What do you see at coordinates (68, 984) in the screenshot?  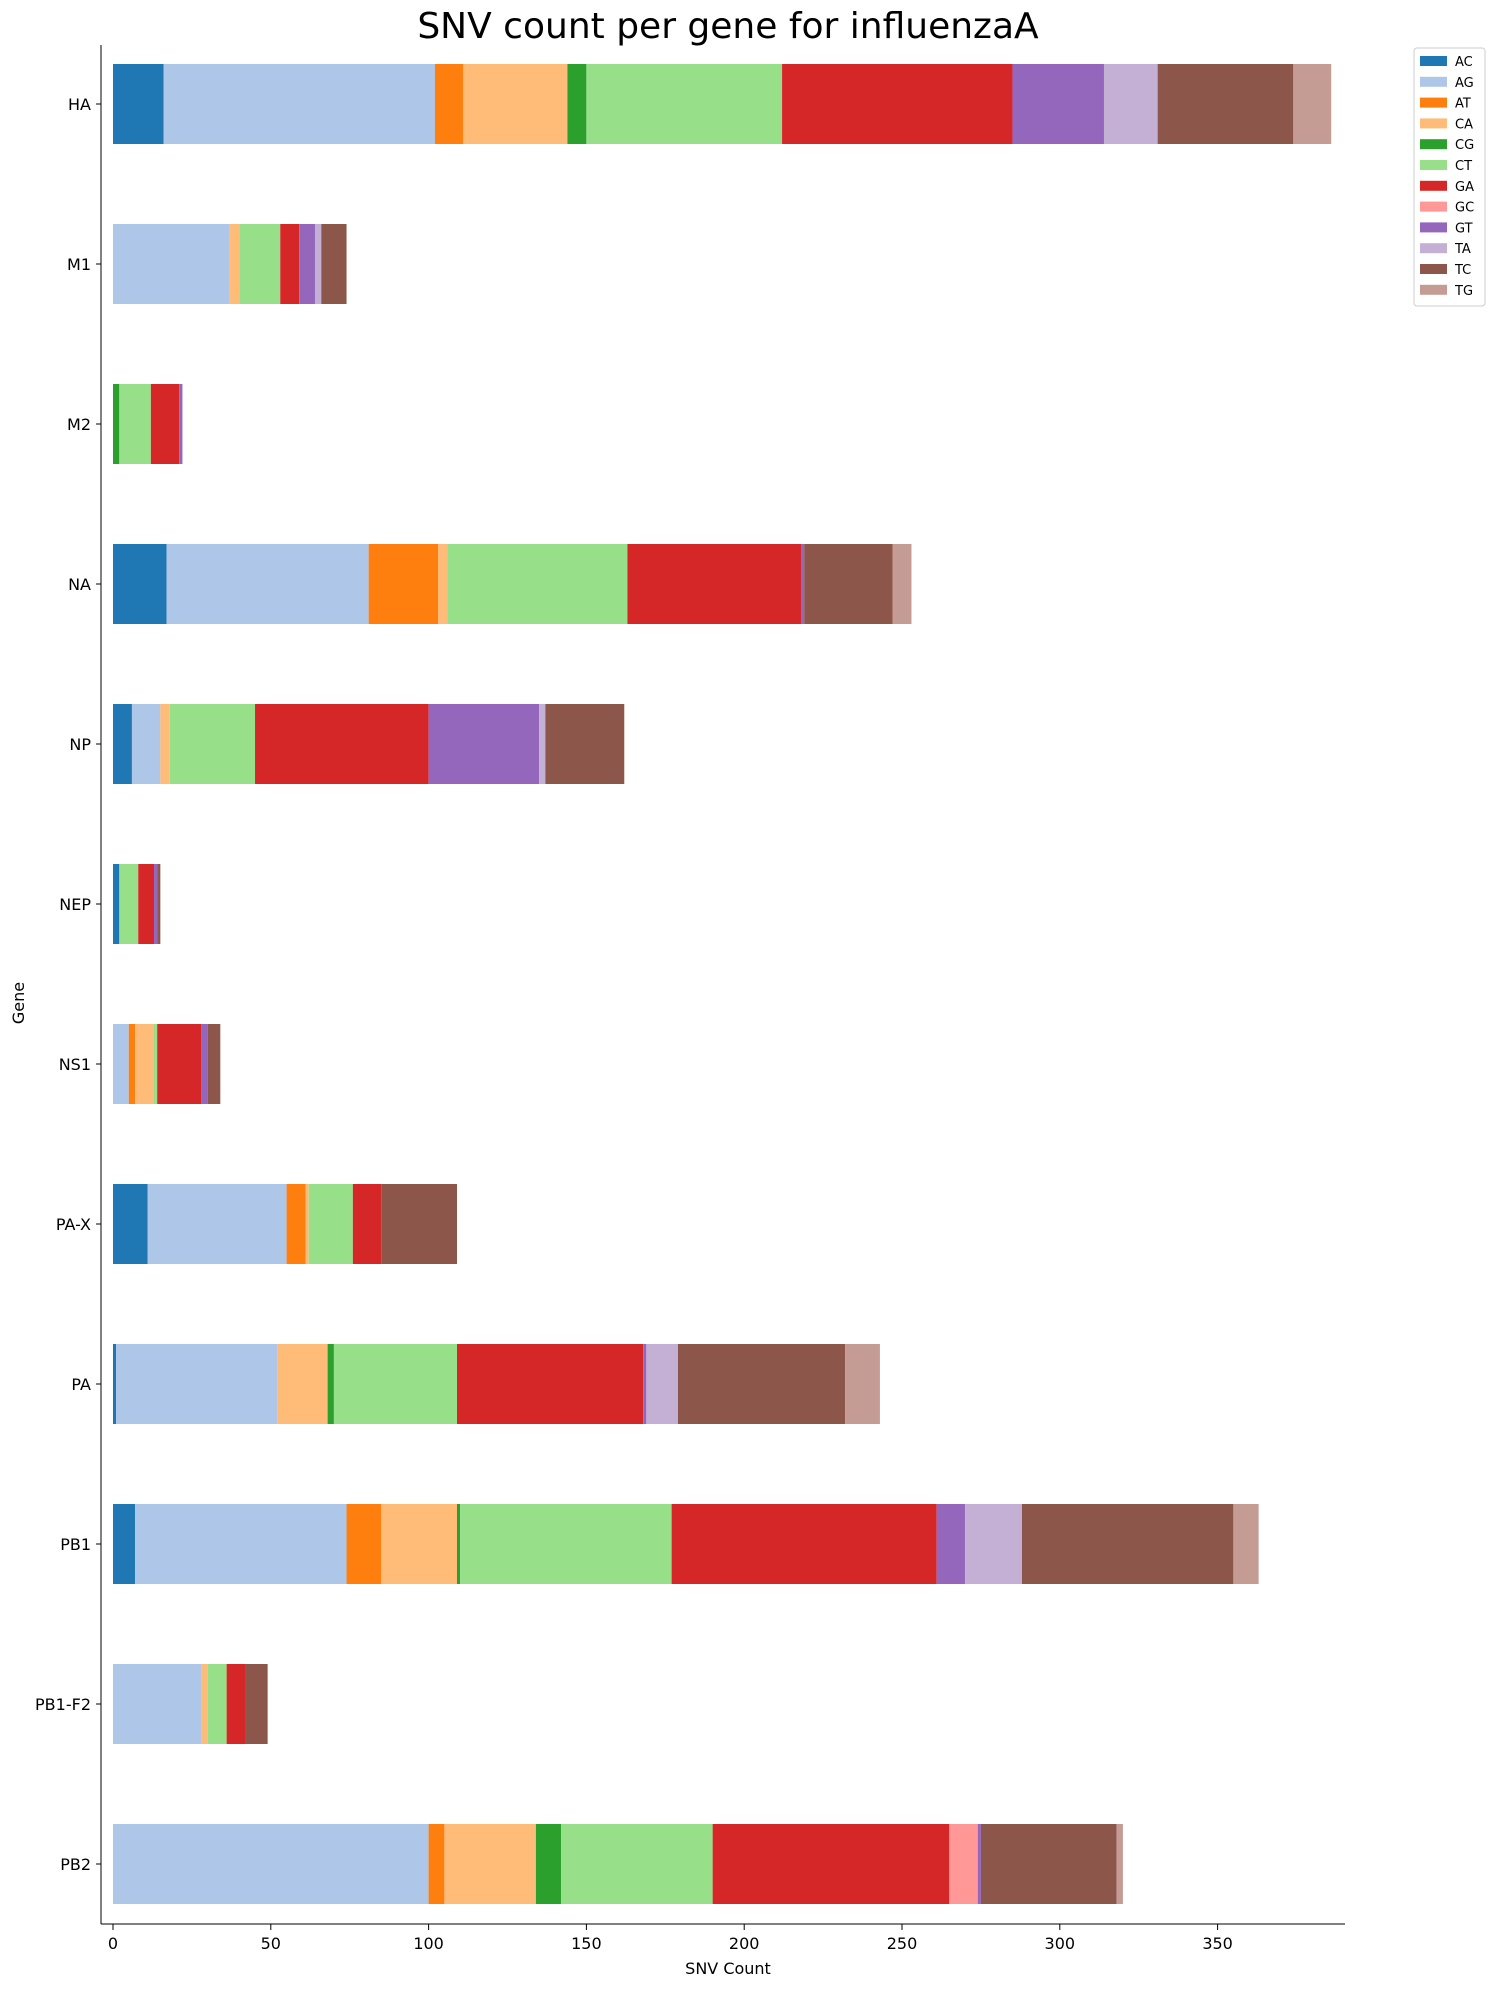 I see `y-ticks-group: HA M1 M2 NA NP NEP NS1 PA-X PA PB1 PB1-F2 PB2` at bounding box center [68, 984].